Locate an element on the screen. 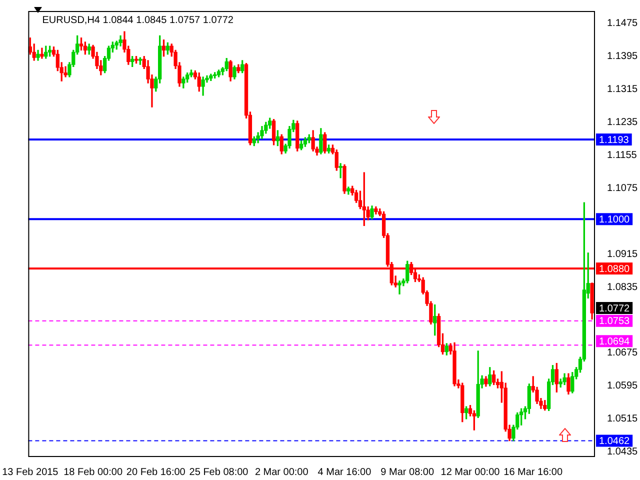 The height and width of the screenshot is (480, 640). y-tick-label: 1.0515 is located at coordinates (622, 419).